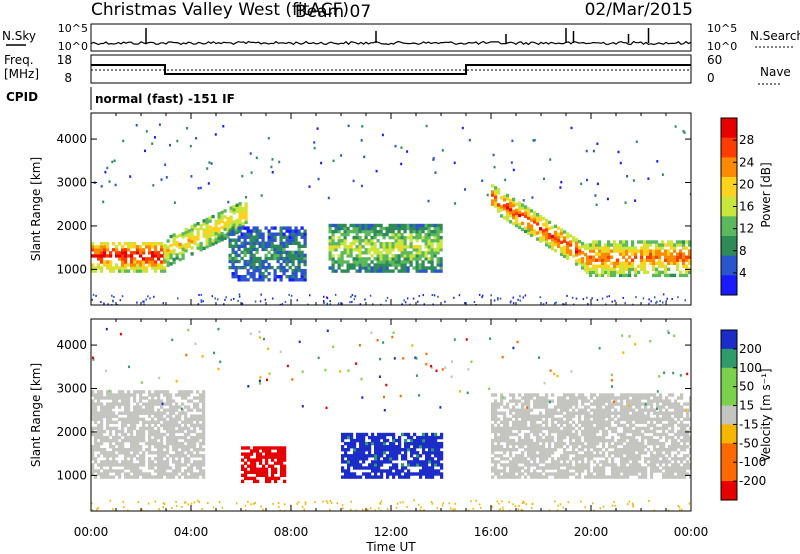  I want to click on colorbar-tick-label: 8, so click(743, 251).